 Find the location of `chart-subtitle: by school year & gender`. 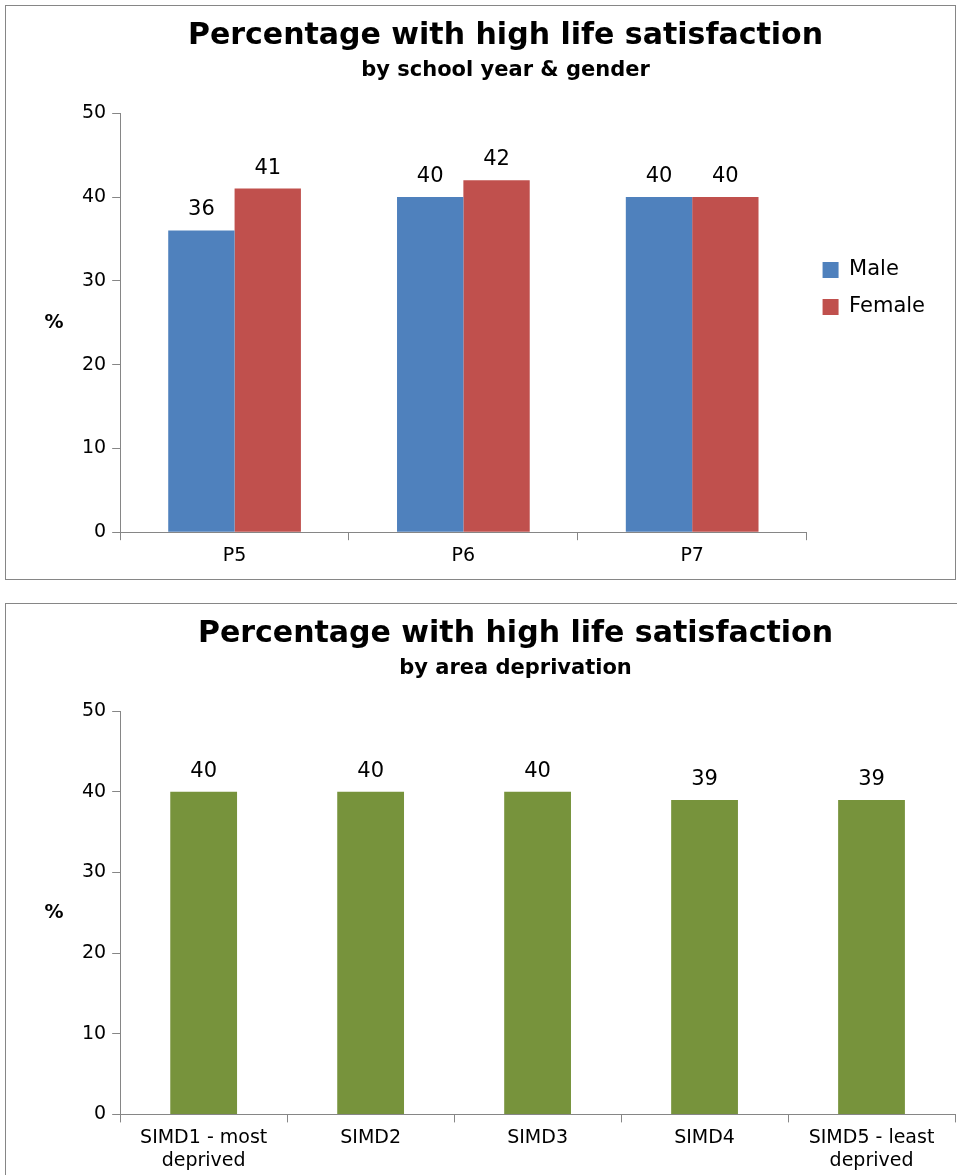

chart-subtitle: by school year & gender is located at coordinates (506, 69).